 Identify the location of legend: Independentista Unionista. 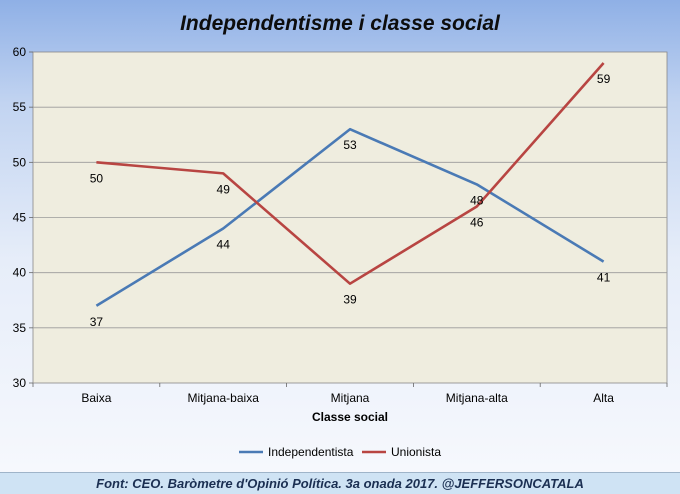
(340, 452).